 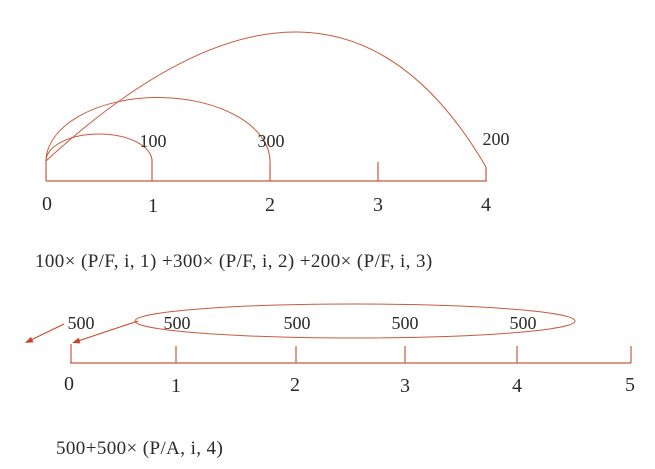 I want to click on bottom-tick-label-5: 5, so click(x=630, y=385).